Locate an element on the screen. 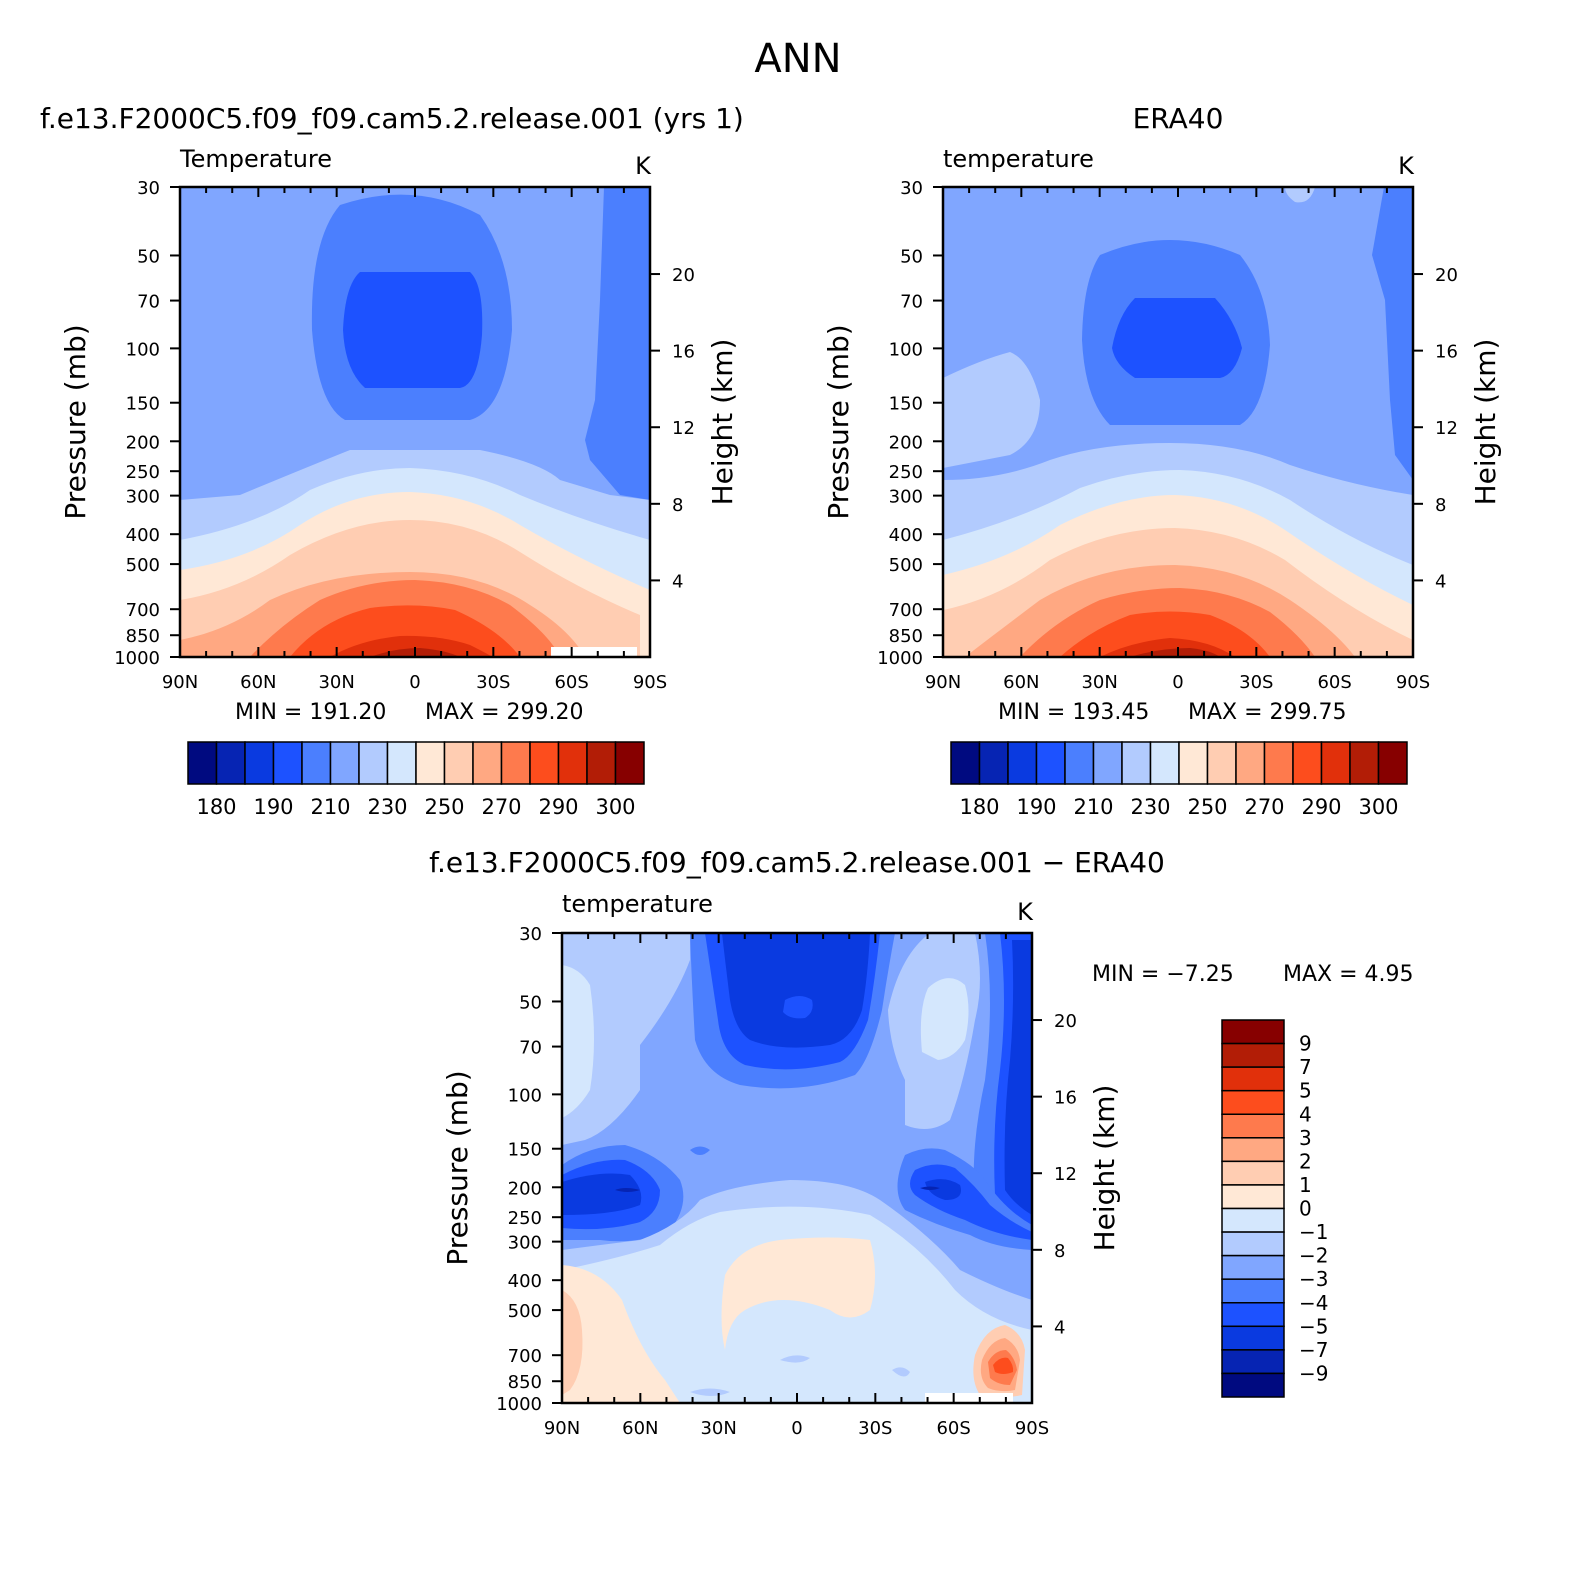 The image size is (1585, 1585). colorbar-model: 180 190 210 230 250 270 290 300 is located at coordinates (416, 780).